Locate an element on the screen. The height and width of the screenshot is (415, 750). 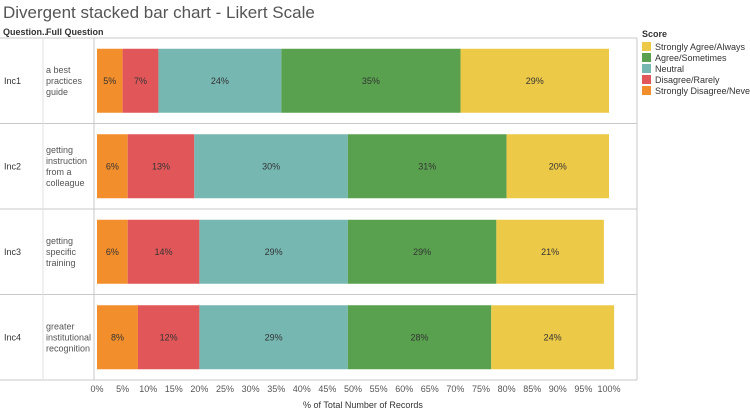
legend-item: Agree/Sometimes is located at coordinates (696, 57).